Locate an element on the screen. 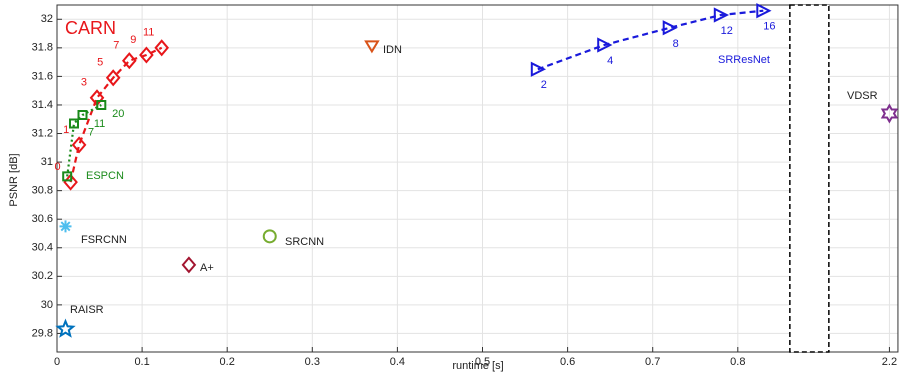  x-axis-label: runtime [s] is located at coordinates (477, 366).